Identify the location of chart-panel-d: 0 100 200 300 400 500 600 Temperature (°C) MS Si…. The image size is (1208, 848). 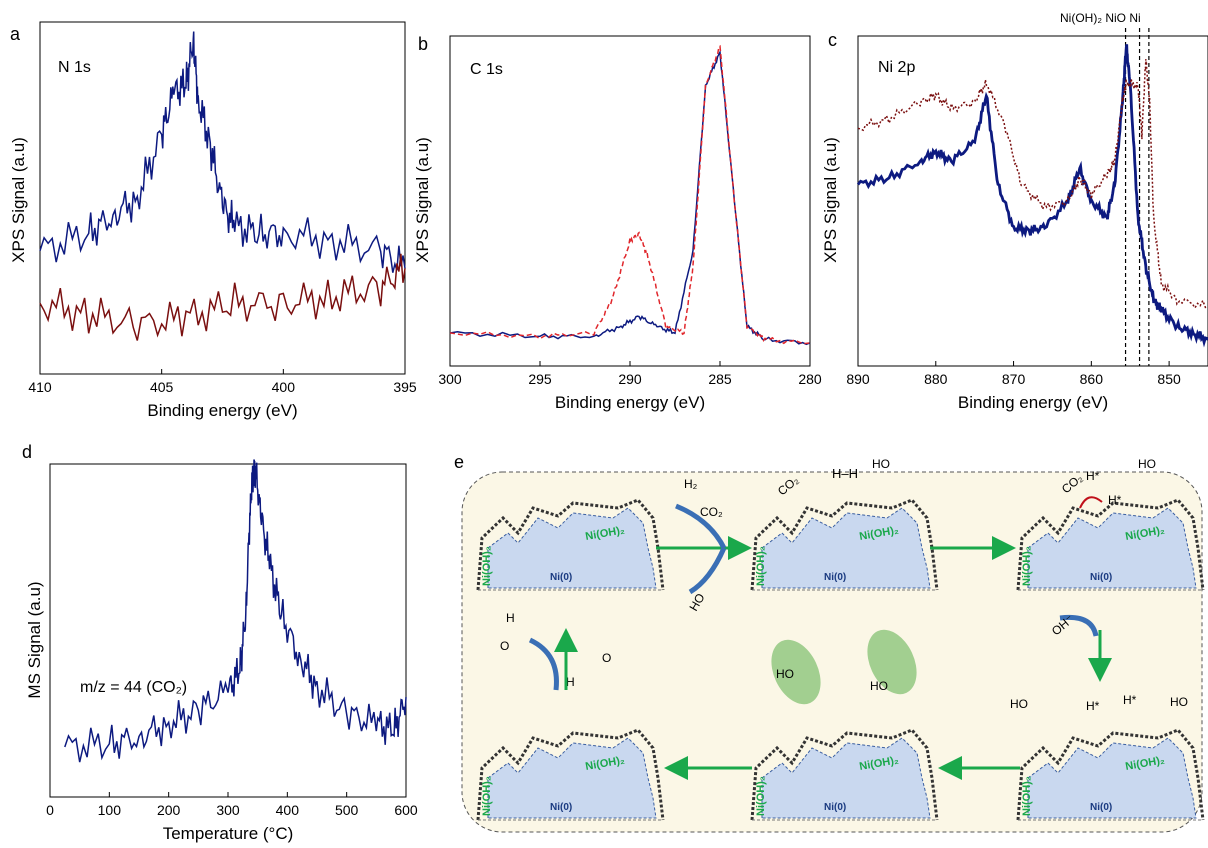
(221, 651).